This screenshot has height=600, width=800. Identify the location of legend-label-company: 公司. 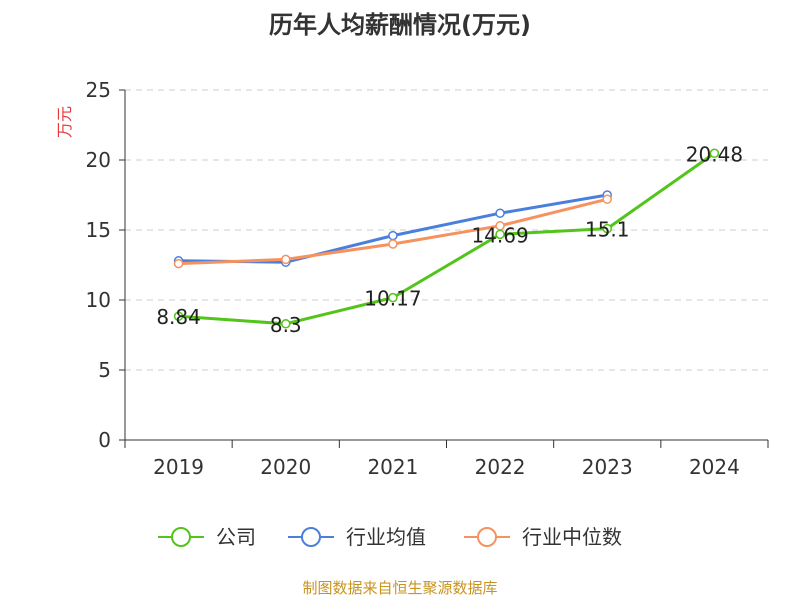
(236, 537).